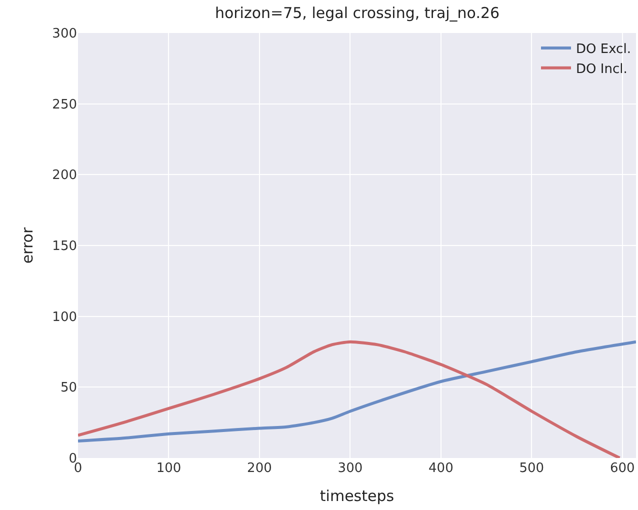  I want to click on chart-title: horizon=75, legal crossing, traj_no.26, so click(357, 13).